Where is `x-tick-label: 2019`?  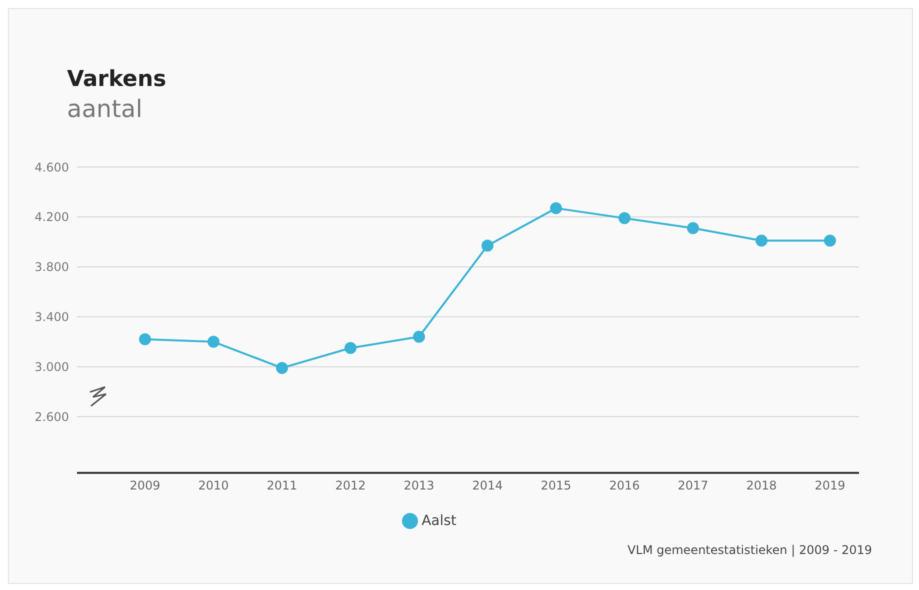
x-tick-label: 2019 is located at coordinates (830, 485).